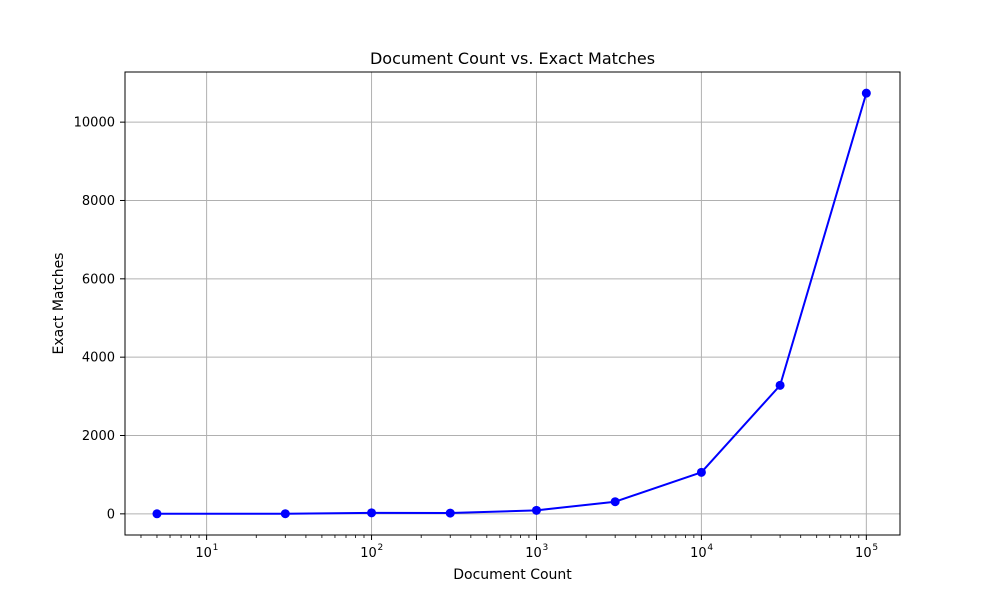 This screenshot has width=1000, height=600. What do you see at coordinates (512, 575) in the screenshot?
I see `x-axis-label: Document Count` at bounding box center [512, 575].